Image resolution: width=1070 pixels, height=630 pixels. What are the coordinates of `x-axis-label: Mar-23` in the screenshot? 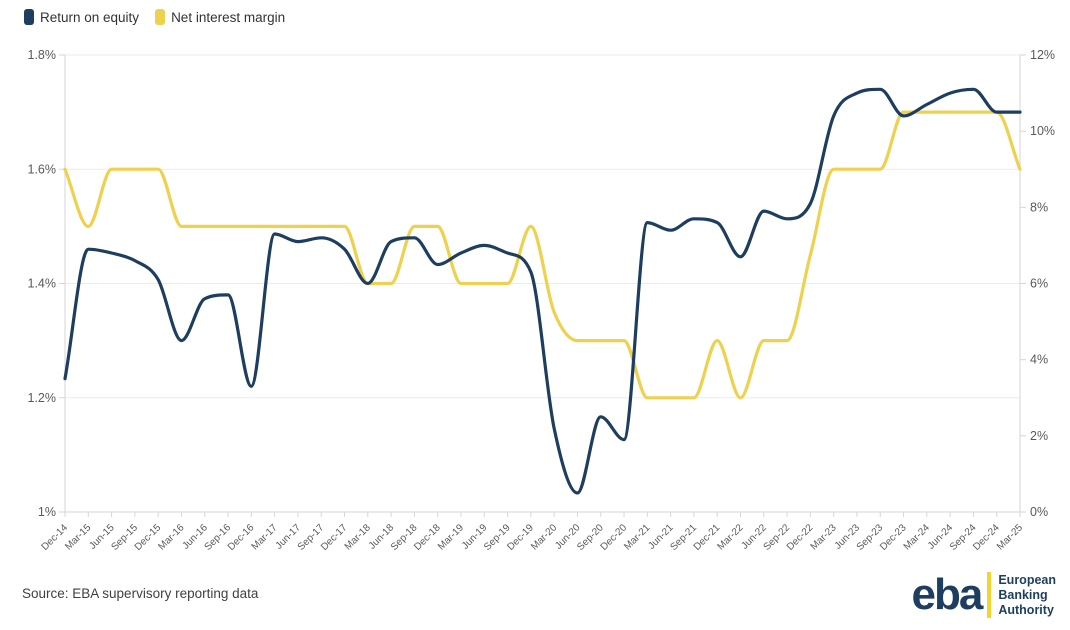 It's located at (824, 537).